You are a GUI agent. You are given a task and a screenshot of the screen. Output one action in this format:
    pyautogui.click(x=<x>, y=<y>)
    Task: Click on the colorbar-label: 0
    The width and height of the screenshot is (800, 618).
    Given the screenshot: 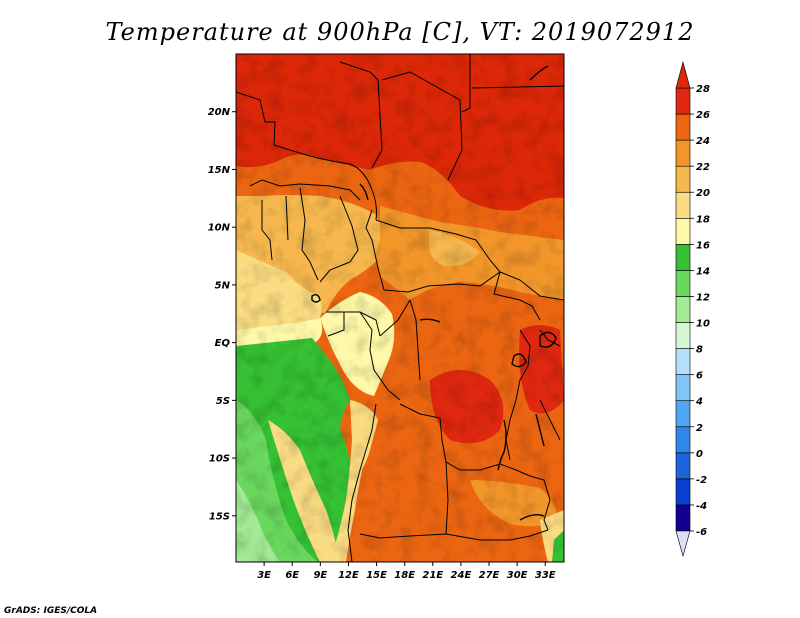 What is the action you would take?
    pyautogui.click(x=699, y=454)
    